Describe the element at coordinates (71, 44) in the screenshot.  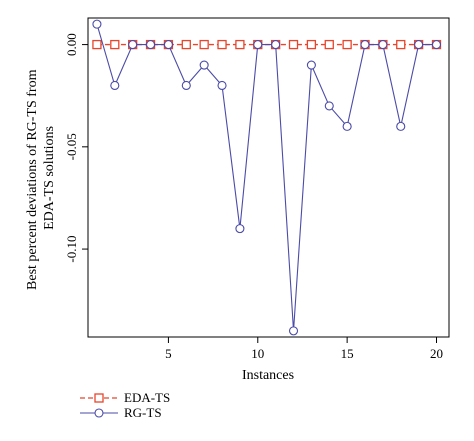
I see `y-tick-label: 0.00` at that location.